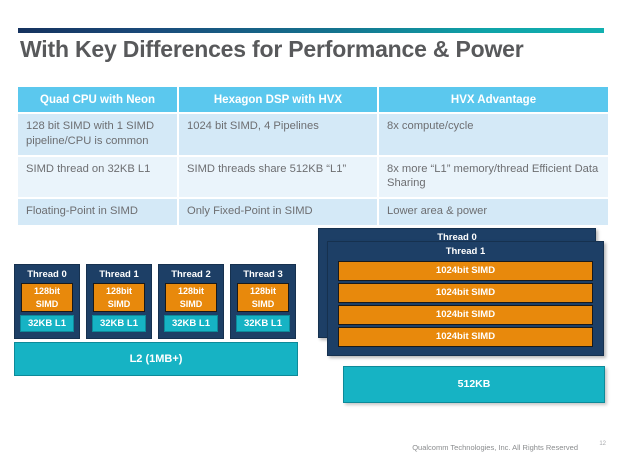 The height and width of the screenshot is (464, 620). I want to click on table-header-quad-cpu: Quad CPU with Neon, so click(98, 99).